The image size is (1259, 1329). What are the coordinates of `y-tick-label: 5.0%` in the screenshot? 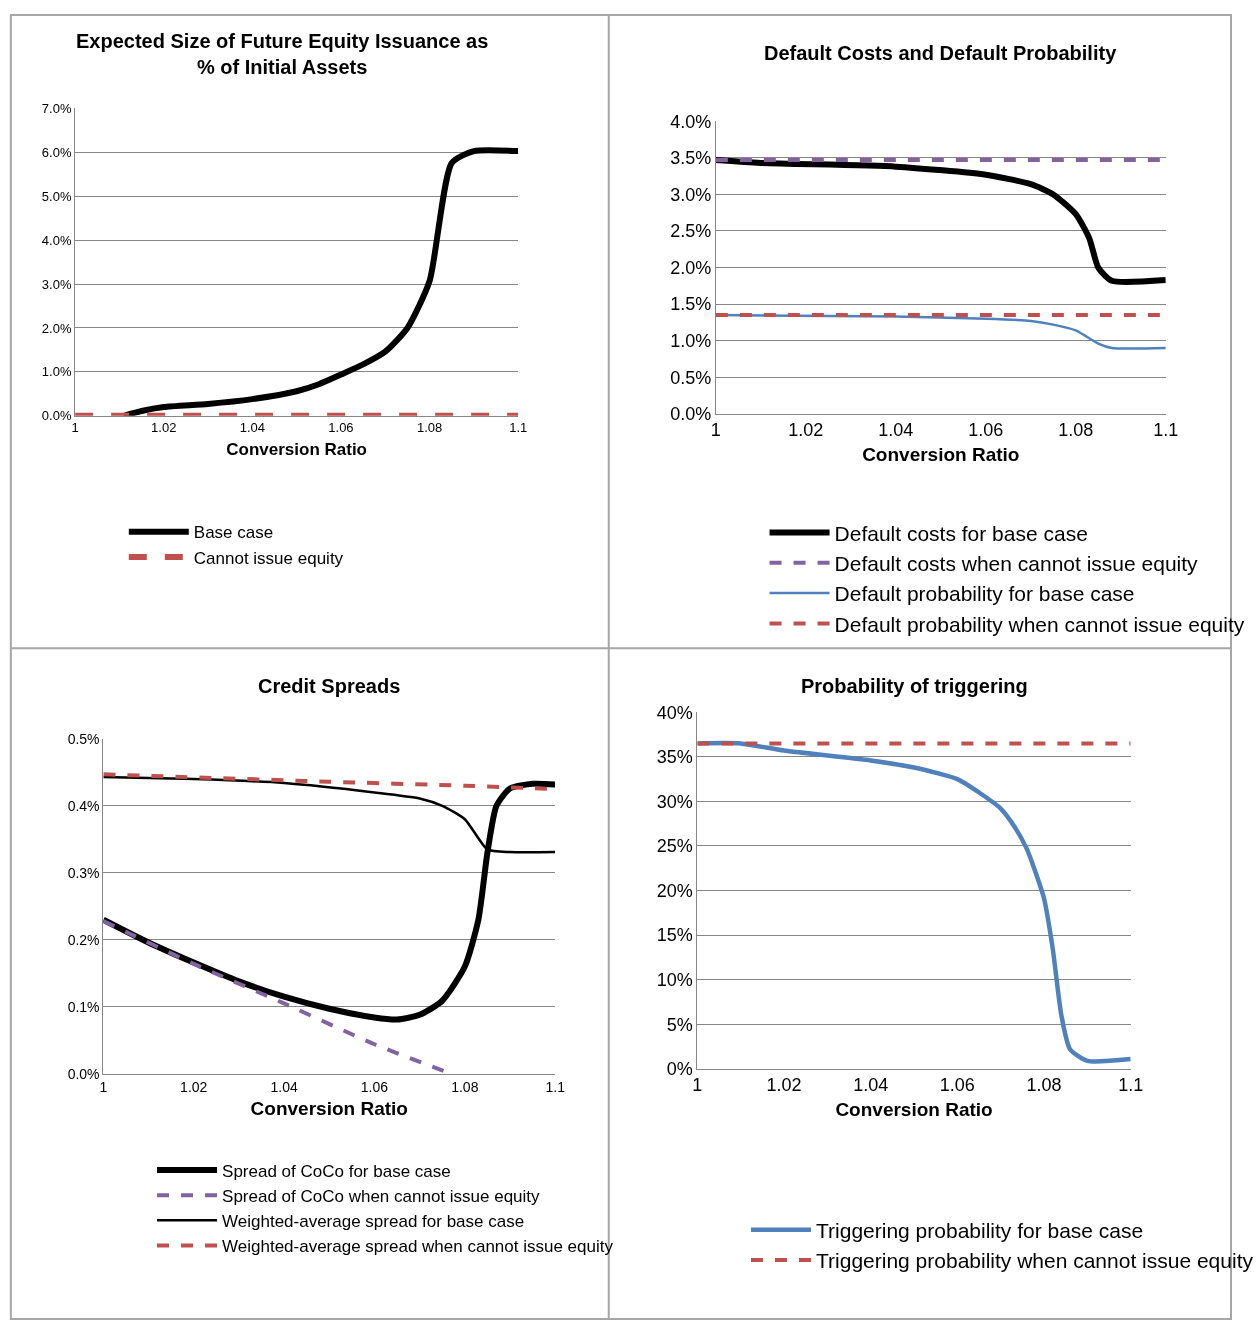 It's located at (56, 196).